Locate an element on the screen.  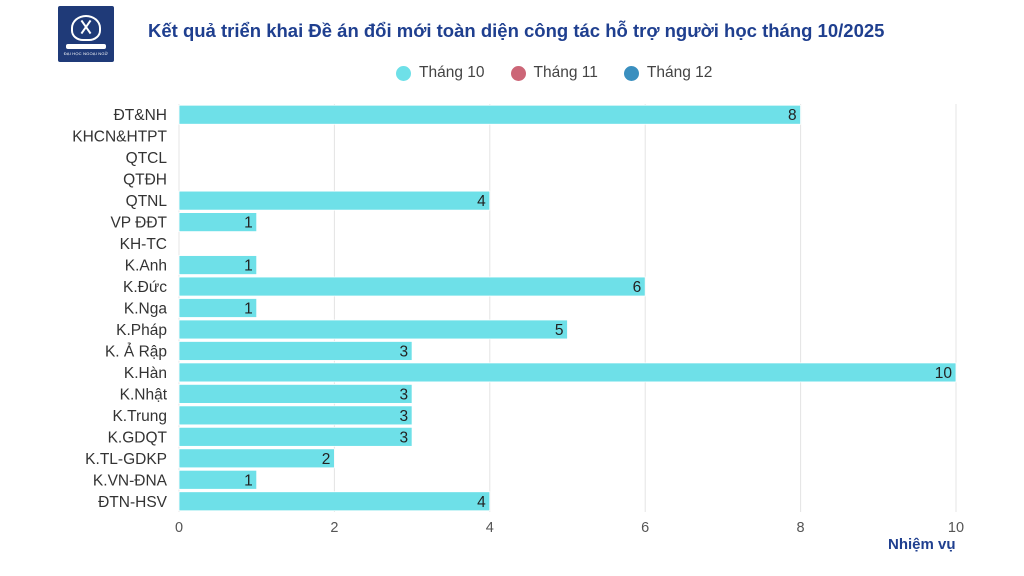
y-tick-label: K.Đức is located at coordinates (145, 287).